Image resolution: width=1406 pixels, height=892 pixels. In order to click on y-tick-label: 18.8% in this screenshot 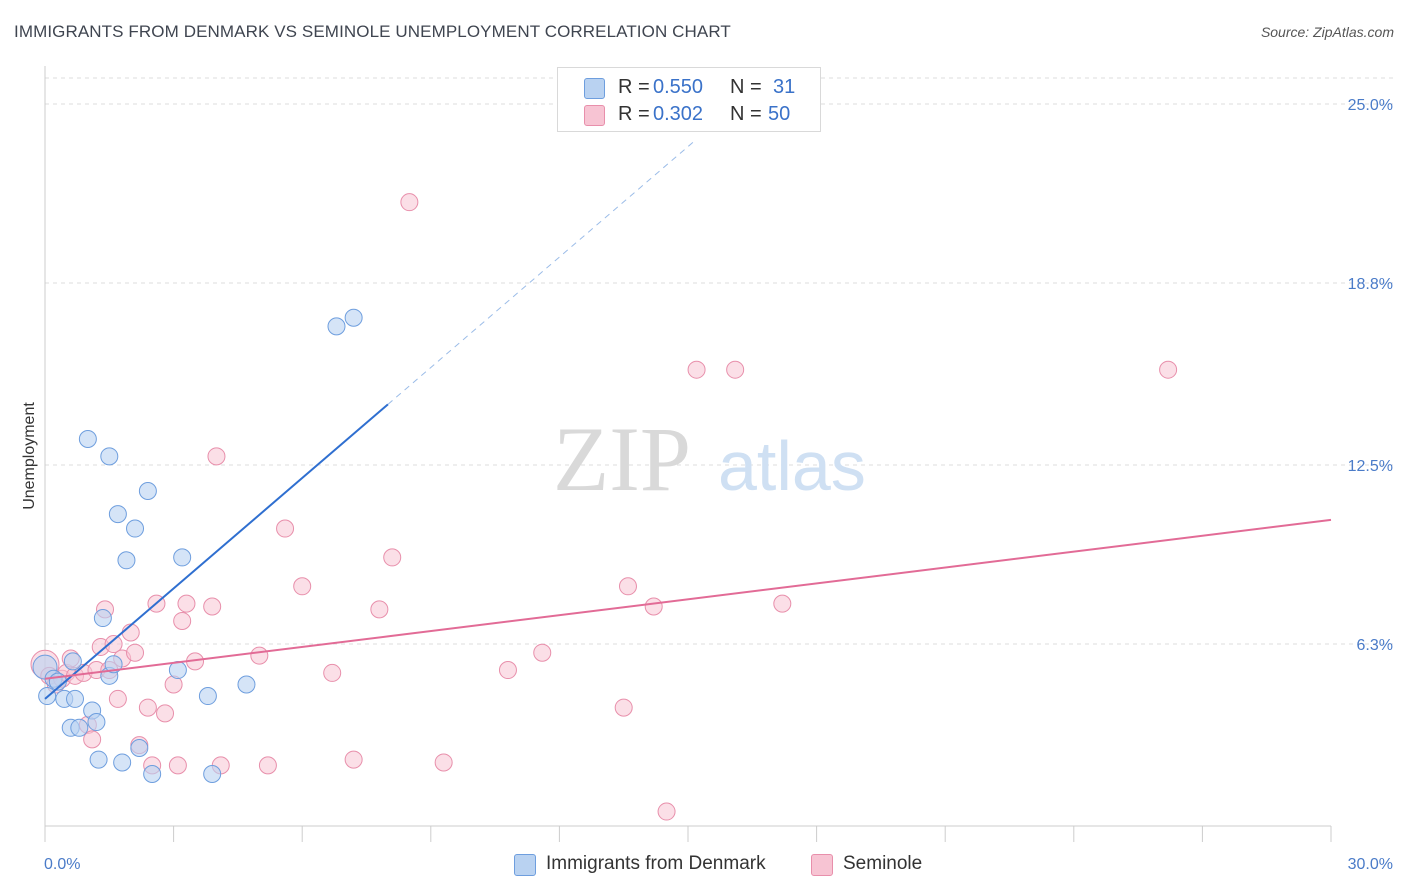, I will do `click(1370, 284)`.